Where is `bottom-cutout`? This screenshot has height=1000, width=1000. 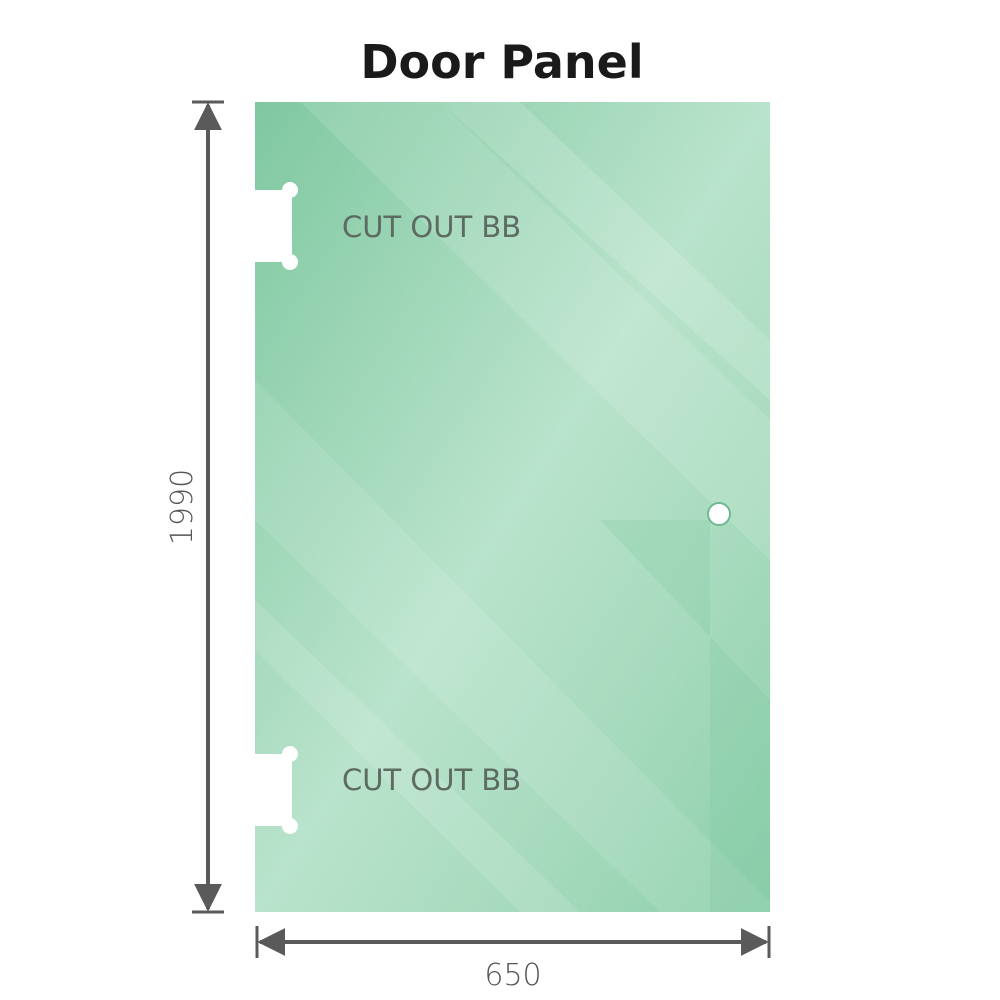
bottom-cutout is located at coordinates (276, 790).